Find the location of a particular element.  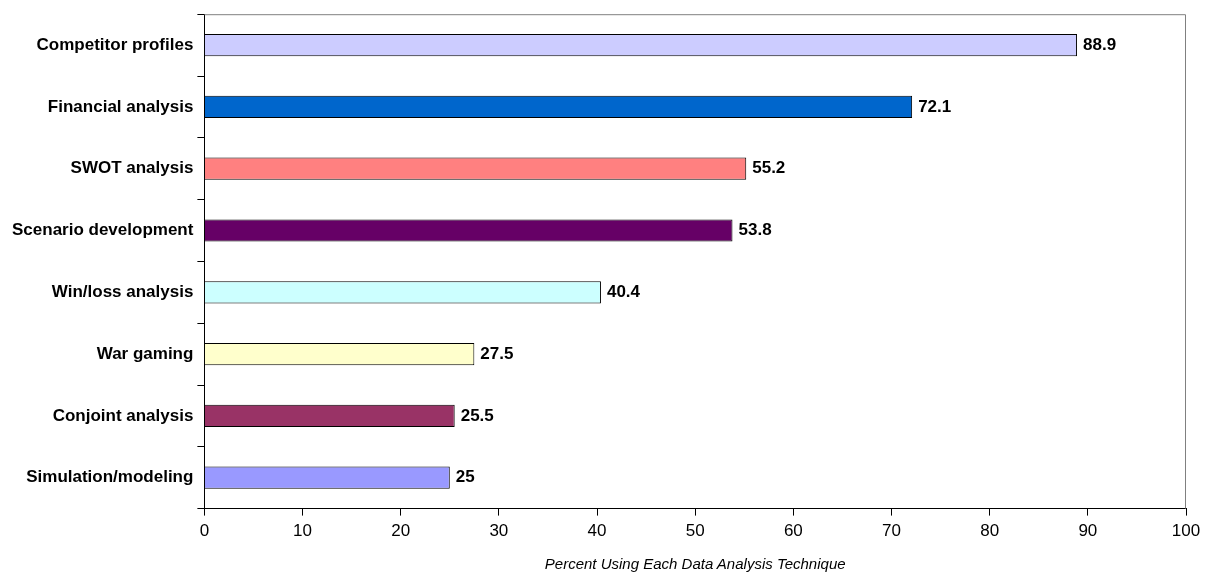

y-tick-label: Competitor profiles is located at coordinates (115, 44).